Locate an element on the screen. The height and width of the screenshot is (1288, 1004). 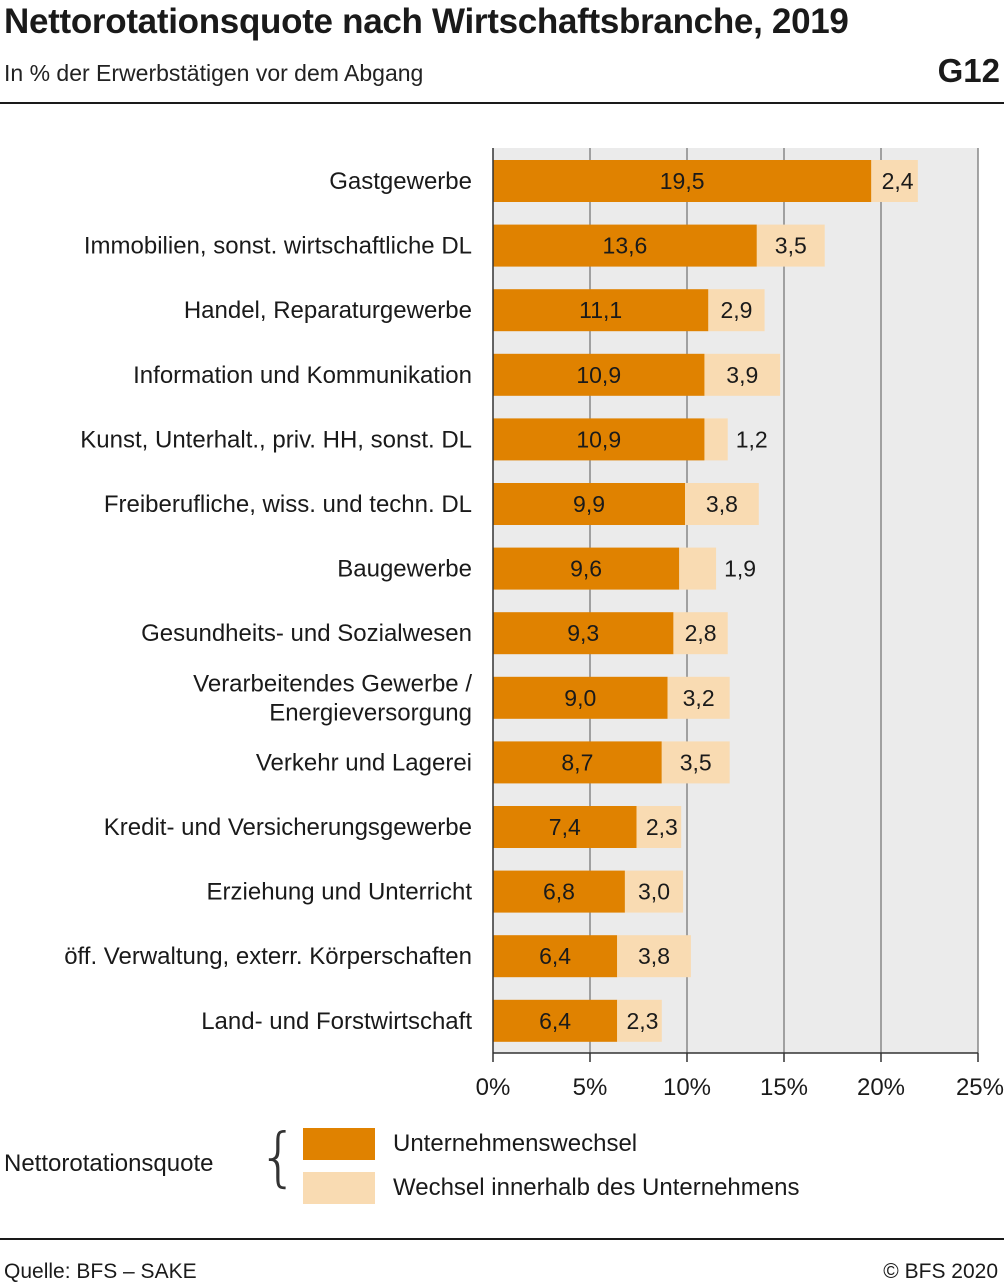
category-label: Erziehung und Unterricht is located at coordinates (340, 892).